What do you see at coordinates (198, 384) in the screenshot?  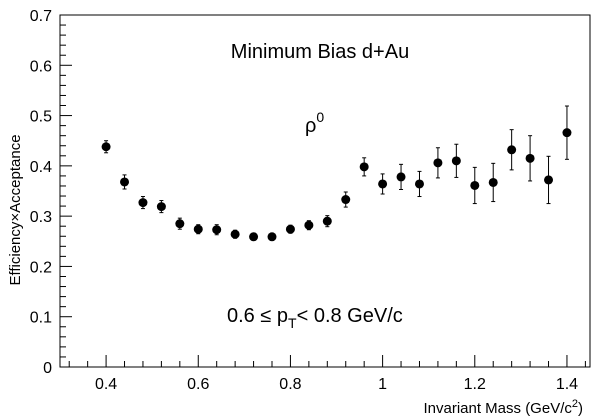 I see `x-tick-label: 0.6` at bounding box center [198, 384].